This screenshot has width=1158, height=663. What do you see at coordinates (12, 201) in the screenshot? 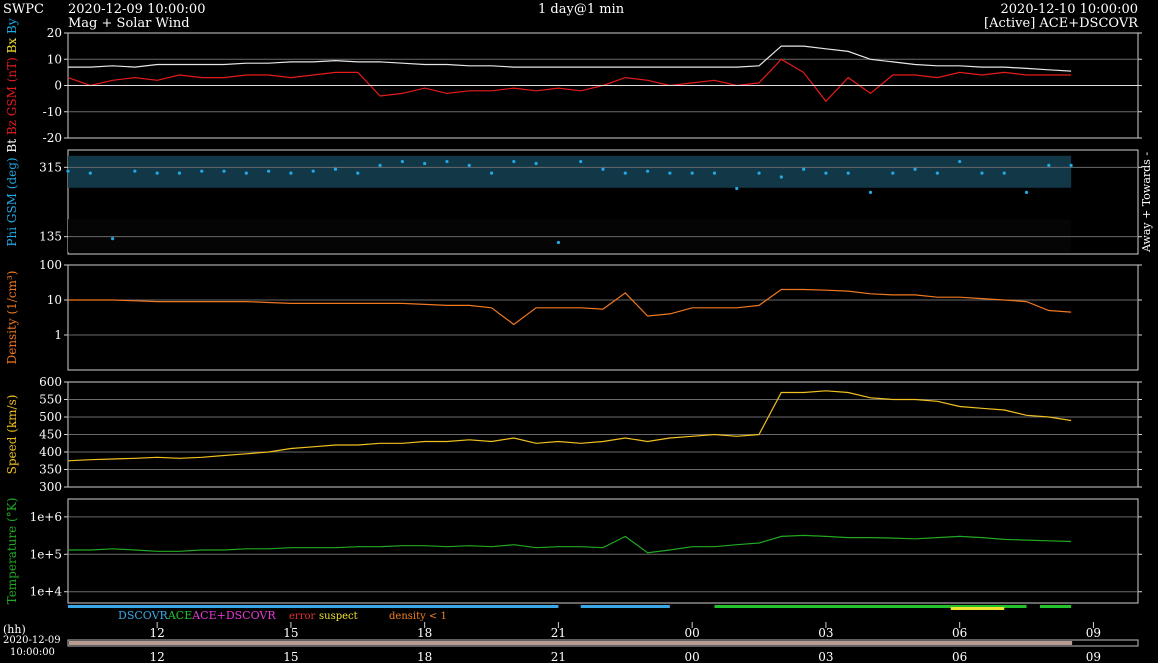
I see `y-axis-label: Phi GSM (deg)` at bounding box center [12, 201].